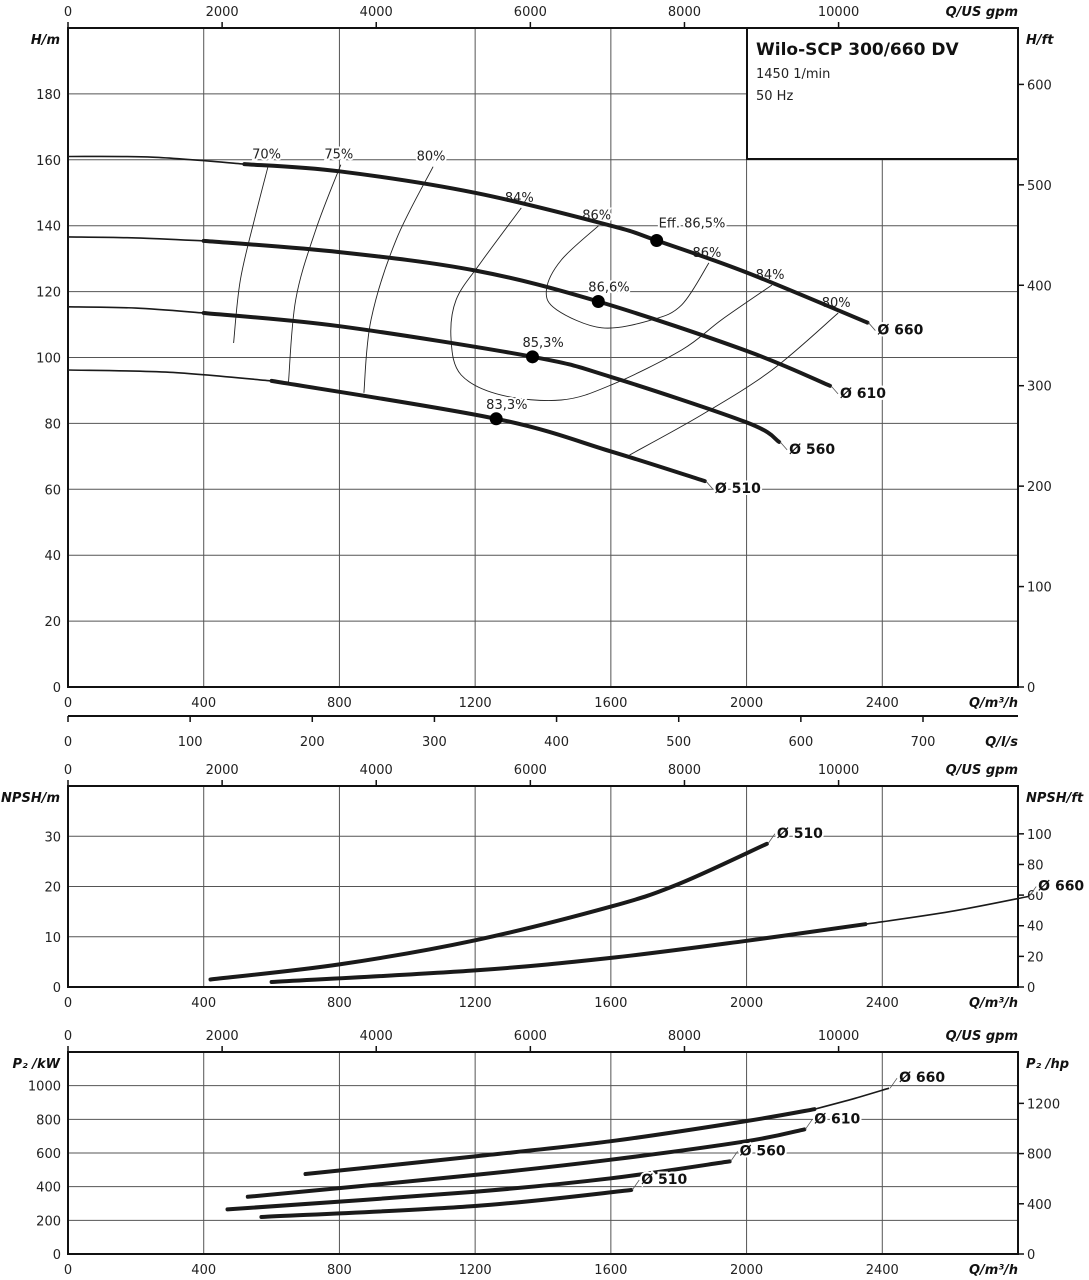 Image resolution: width=1089 pixels, height=1280 pixels. Describe the element at coordinates (44, 1087) in the screenshot. I see `y-tick-label: 1000` at that location.